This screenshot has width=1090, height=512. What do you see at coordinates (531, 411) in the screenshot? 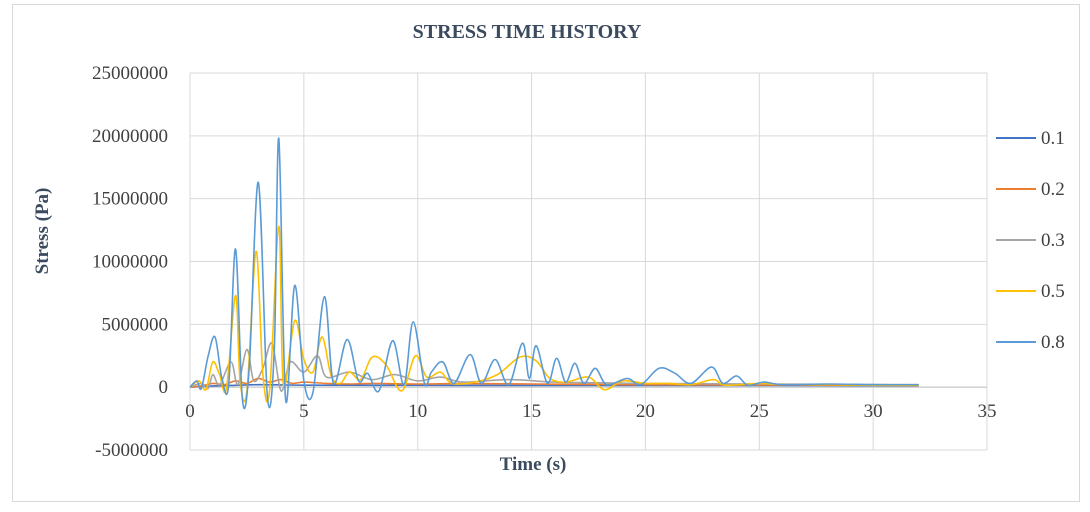
I see `x-tick-label: 15` at bounding box center [531, 411].